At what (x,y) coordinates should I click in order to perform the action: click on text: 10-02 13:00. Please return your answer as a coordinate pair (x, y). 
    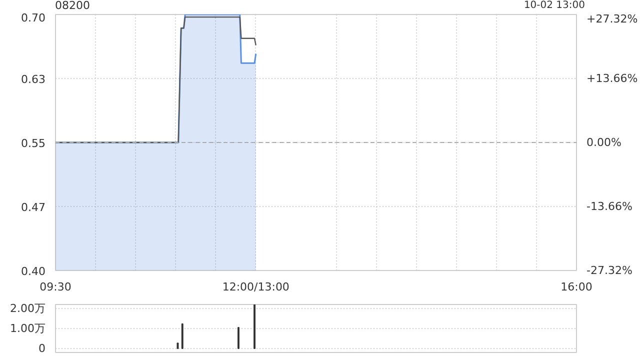
    Looking at the image, I should click on (554, 6).